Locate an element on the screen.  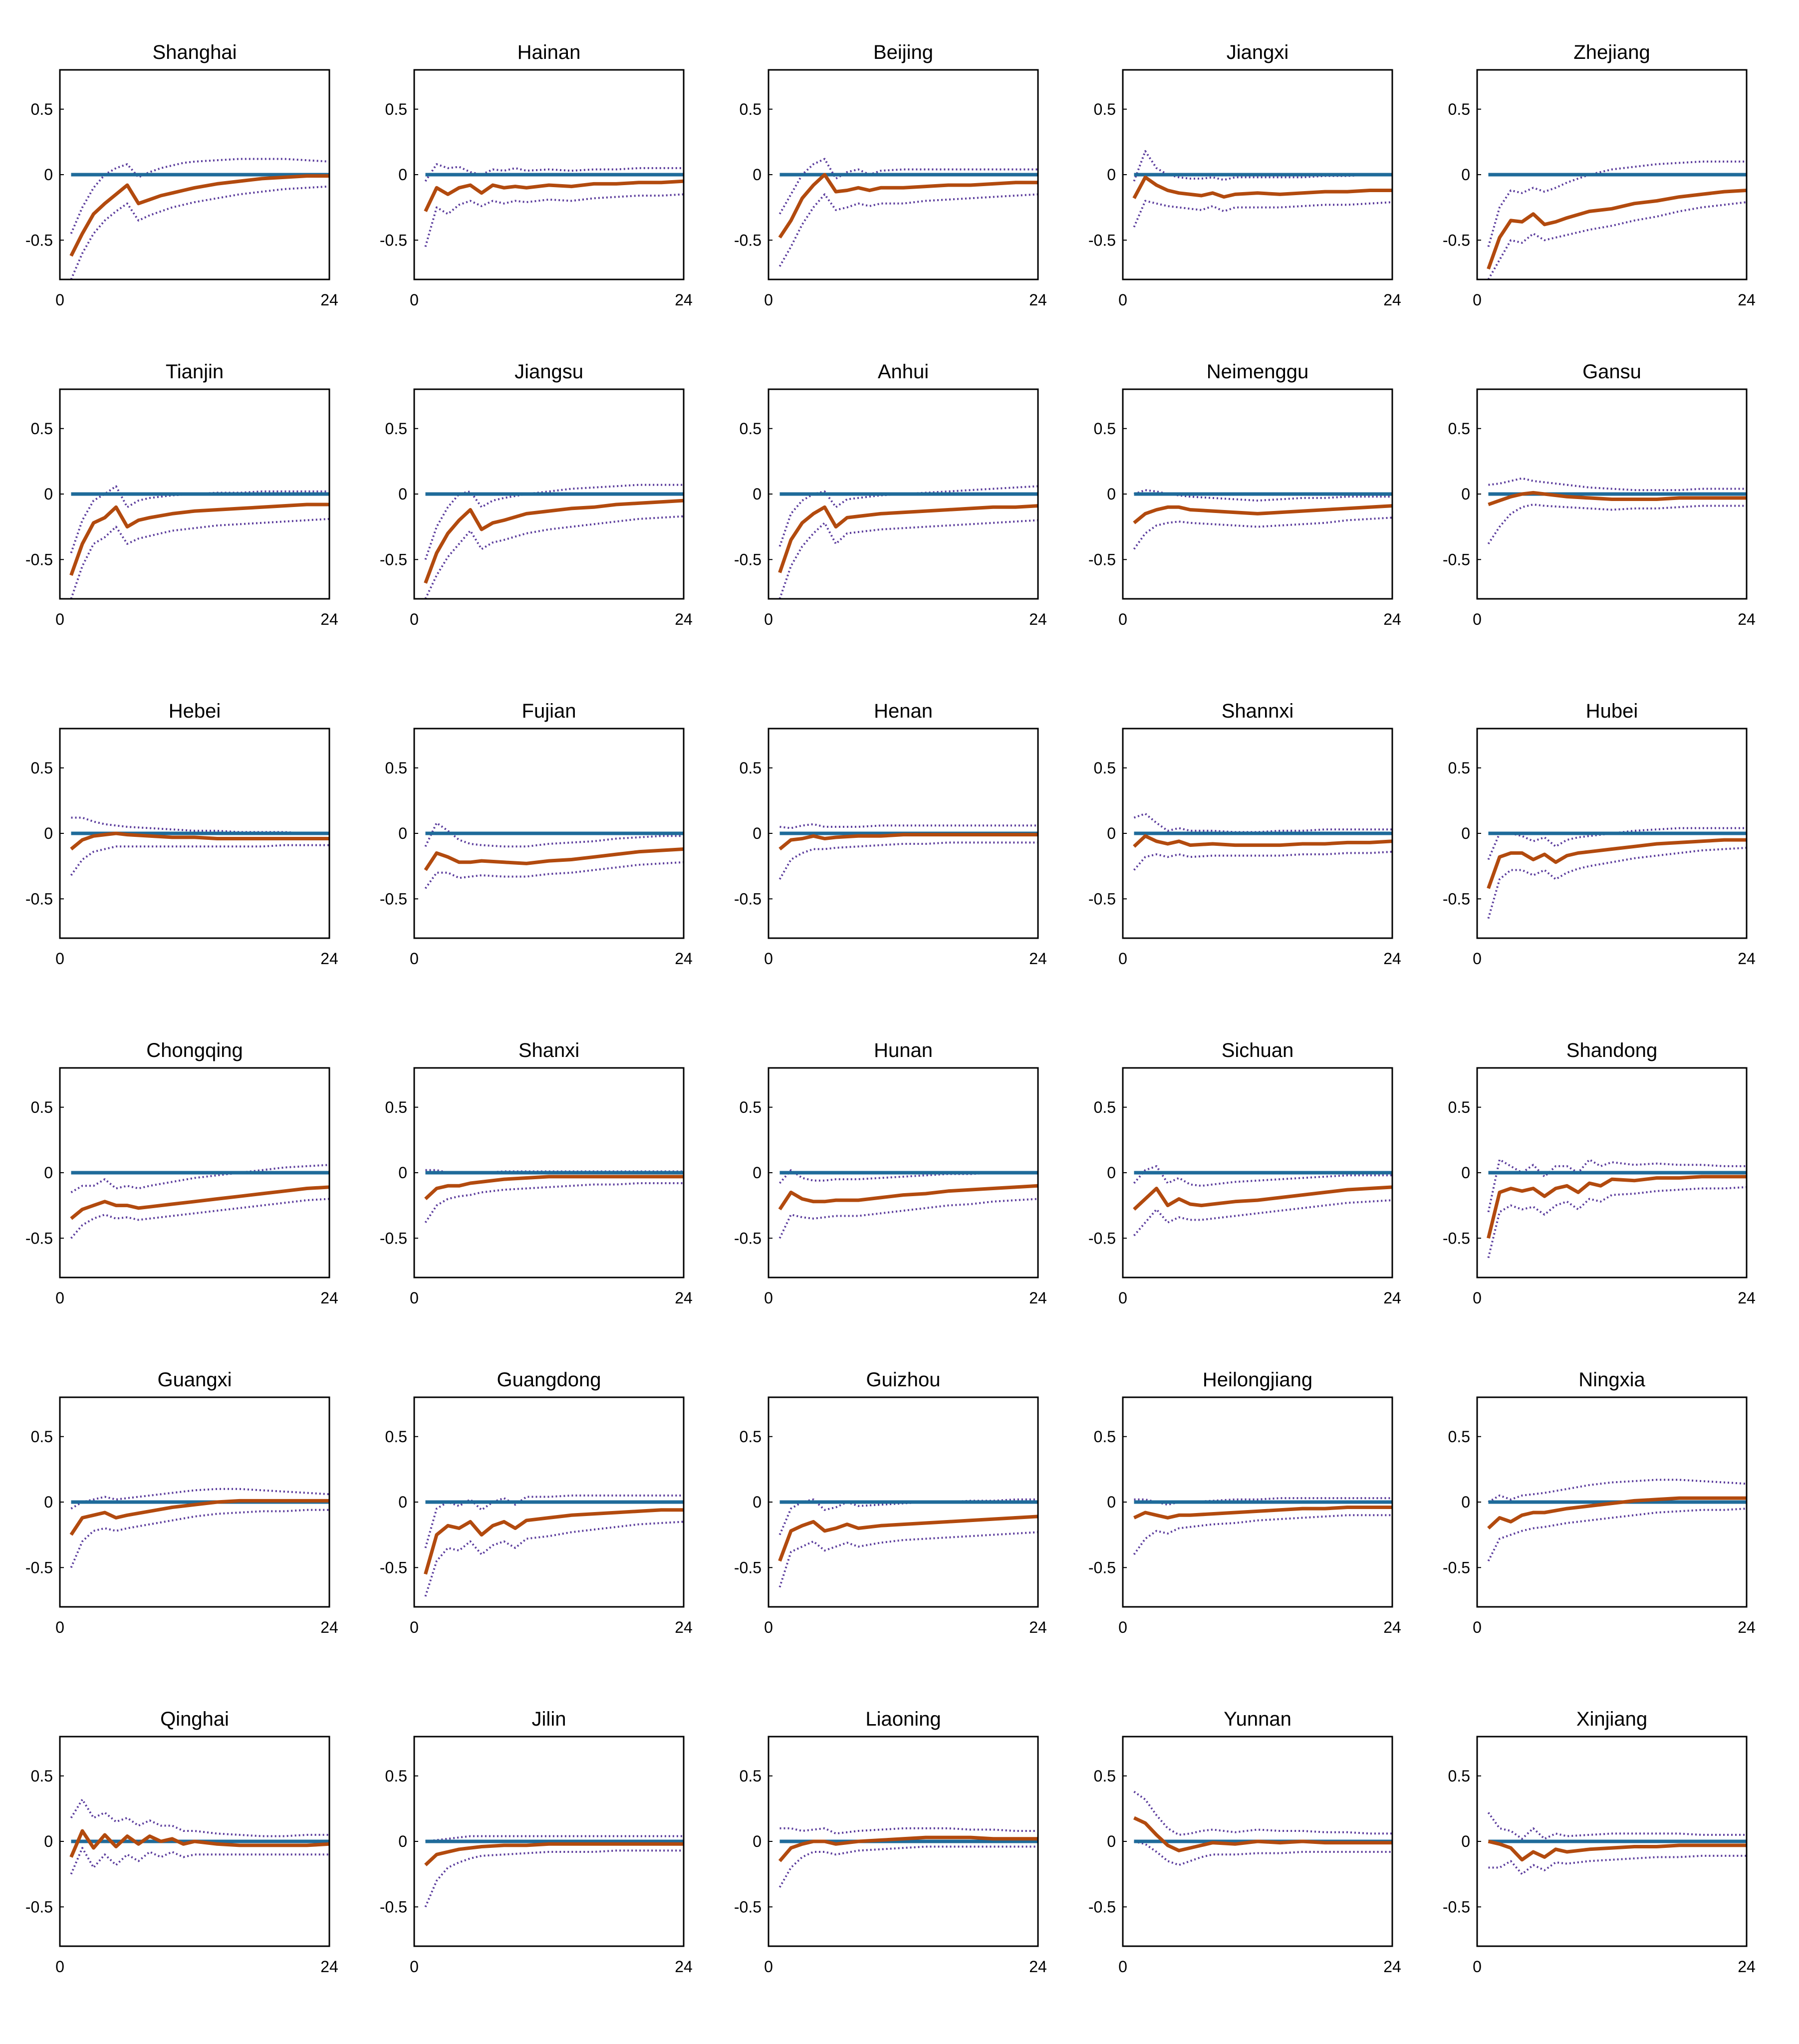
panel-title: Jiangxi is located at coordinates (1258, 52).